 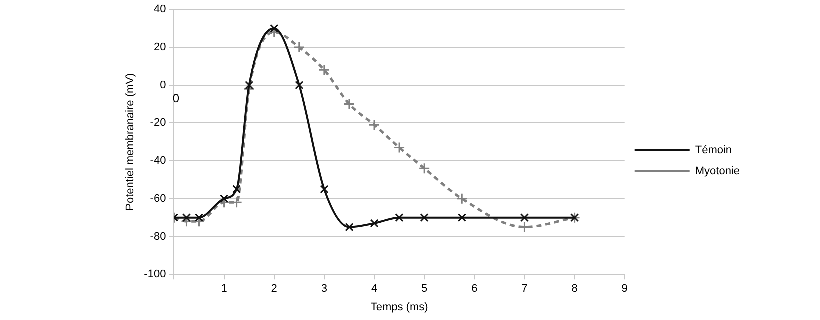 What do you see at coordinates (475, 289) in the screenshot?
I see `x-tick-label: 6` at bounding box center [475, 289].